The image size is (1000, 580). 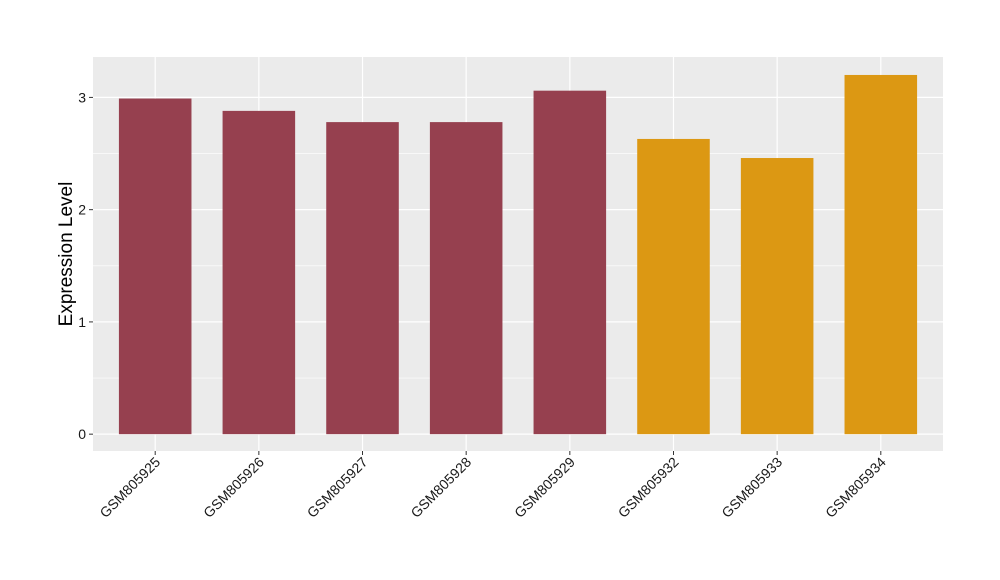 What do you see at coordinates (544, 487) in the screenshot?
I see `x-tick-label-GSM805929: GSM805929` at bounding box center [544, 487].